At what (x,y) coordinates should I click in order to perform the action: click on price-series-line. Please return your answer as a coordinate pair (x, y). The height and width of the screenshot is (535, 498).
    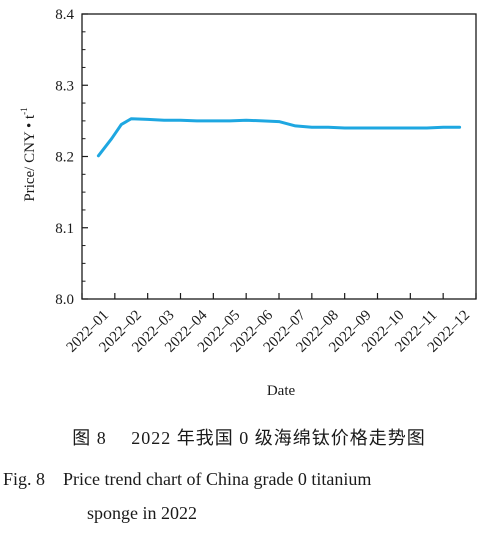
    Looking at the image, I should click on (279, 137).